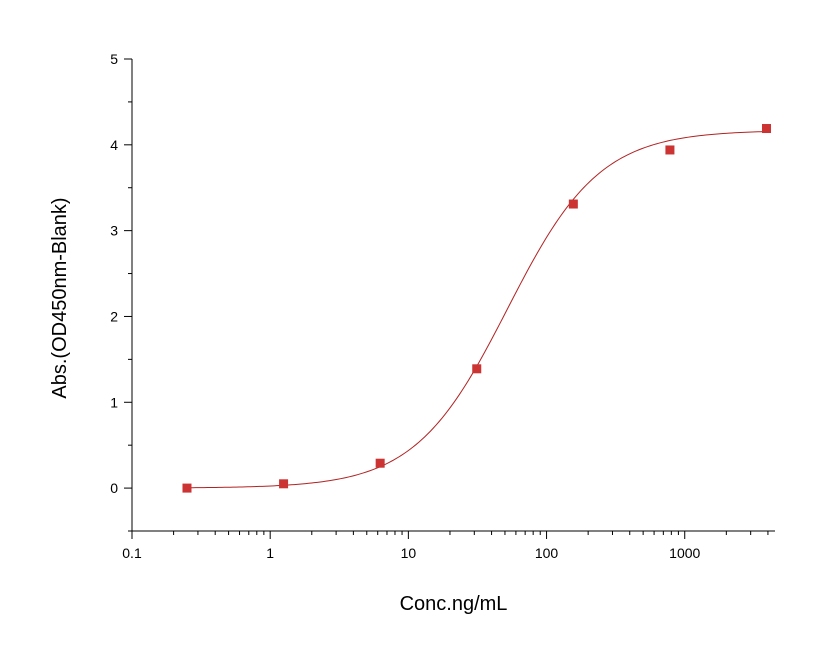 The image size is (818, 658). I want to click on x-tick-label: 100, so click(547, 553).